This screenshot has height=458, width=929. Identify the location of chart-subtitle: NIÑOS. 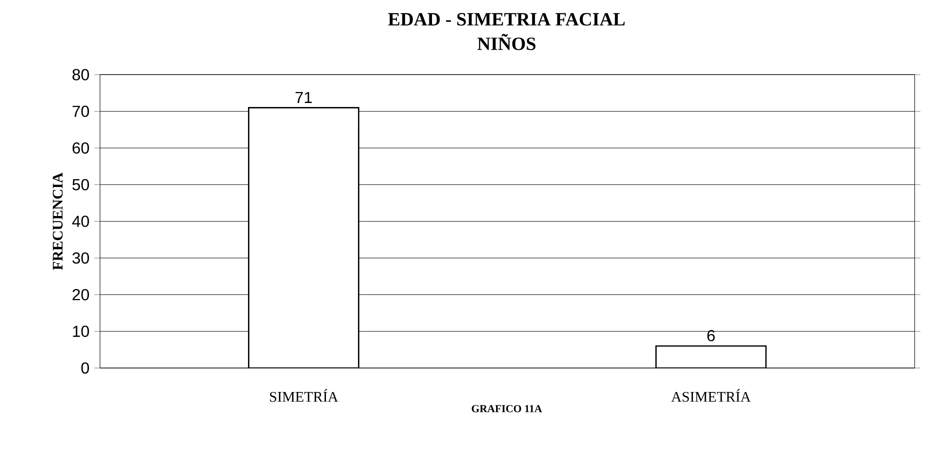
(506, 42).